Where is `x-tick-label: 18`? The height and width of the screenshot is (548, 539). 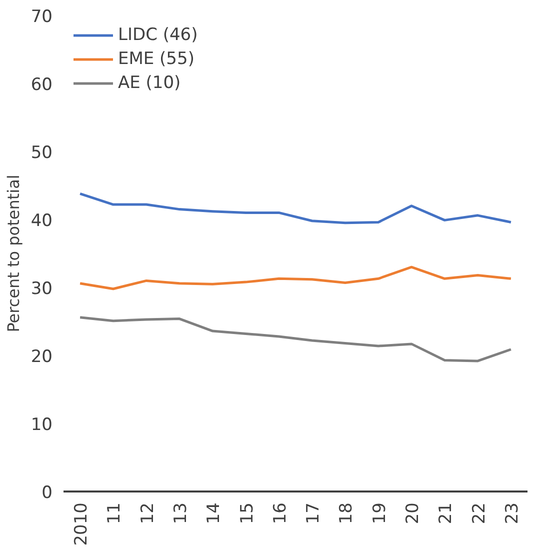 x-tick-label: 18 is located at coordinates (346, 513).